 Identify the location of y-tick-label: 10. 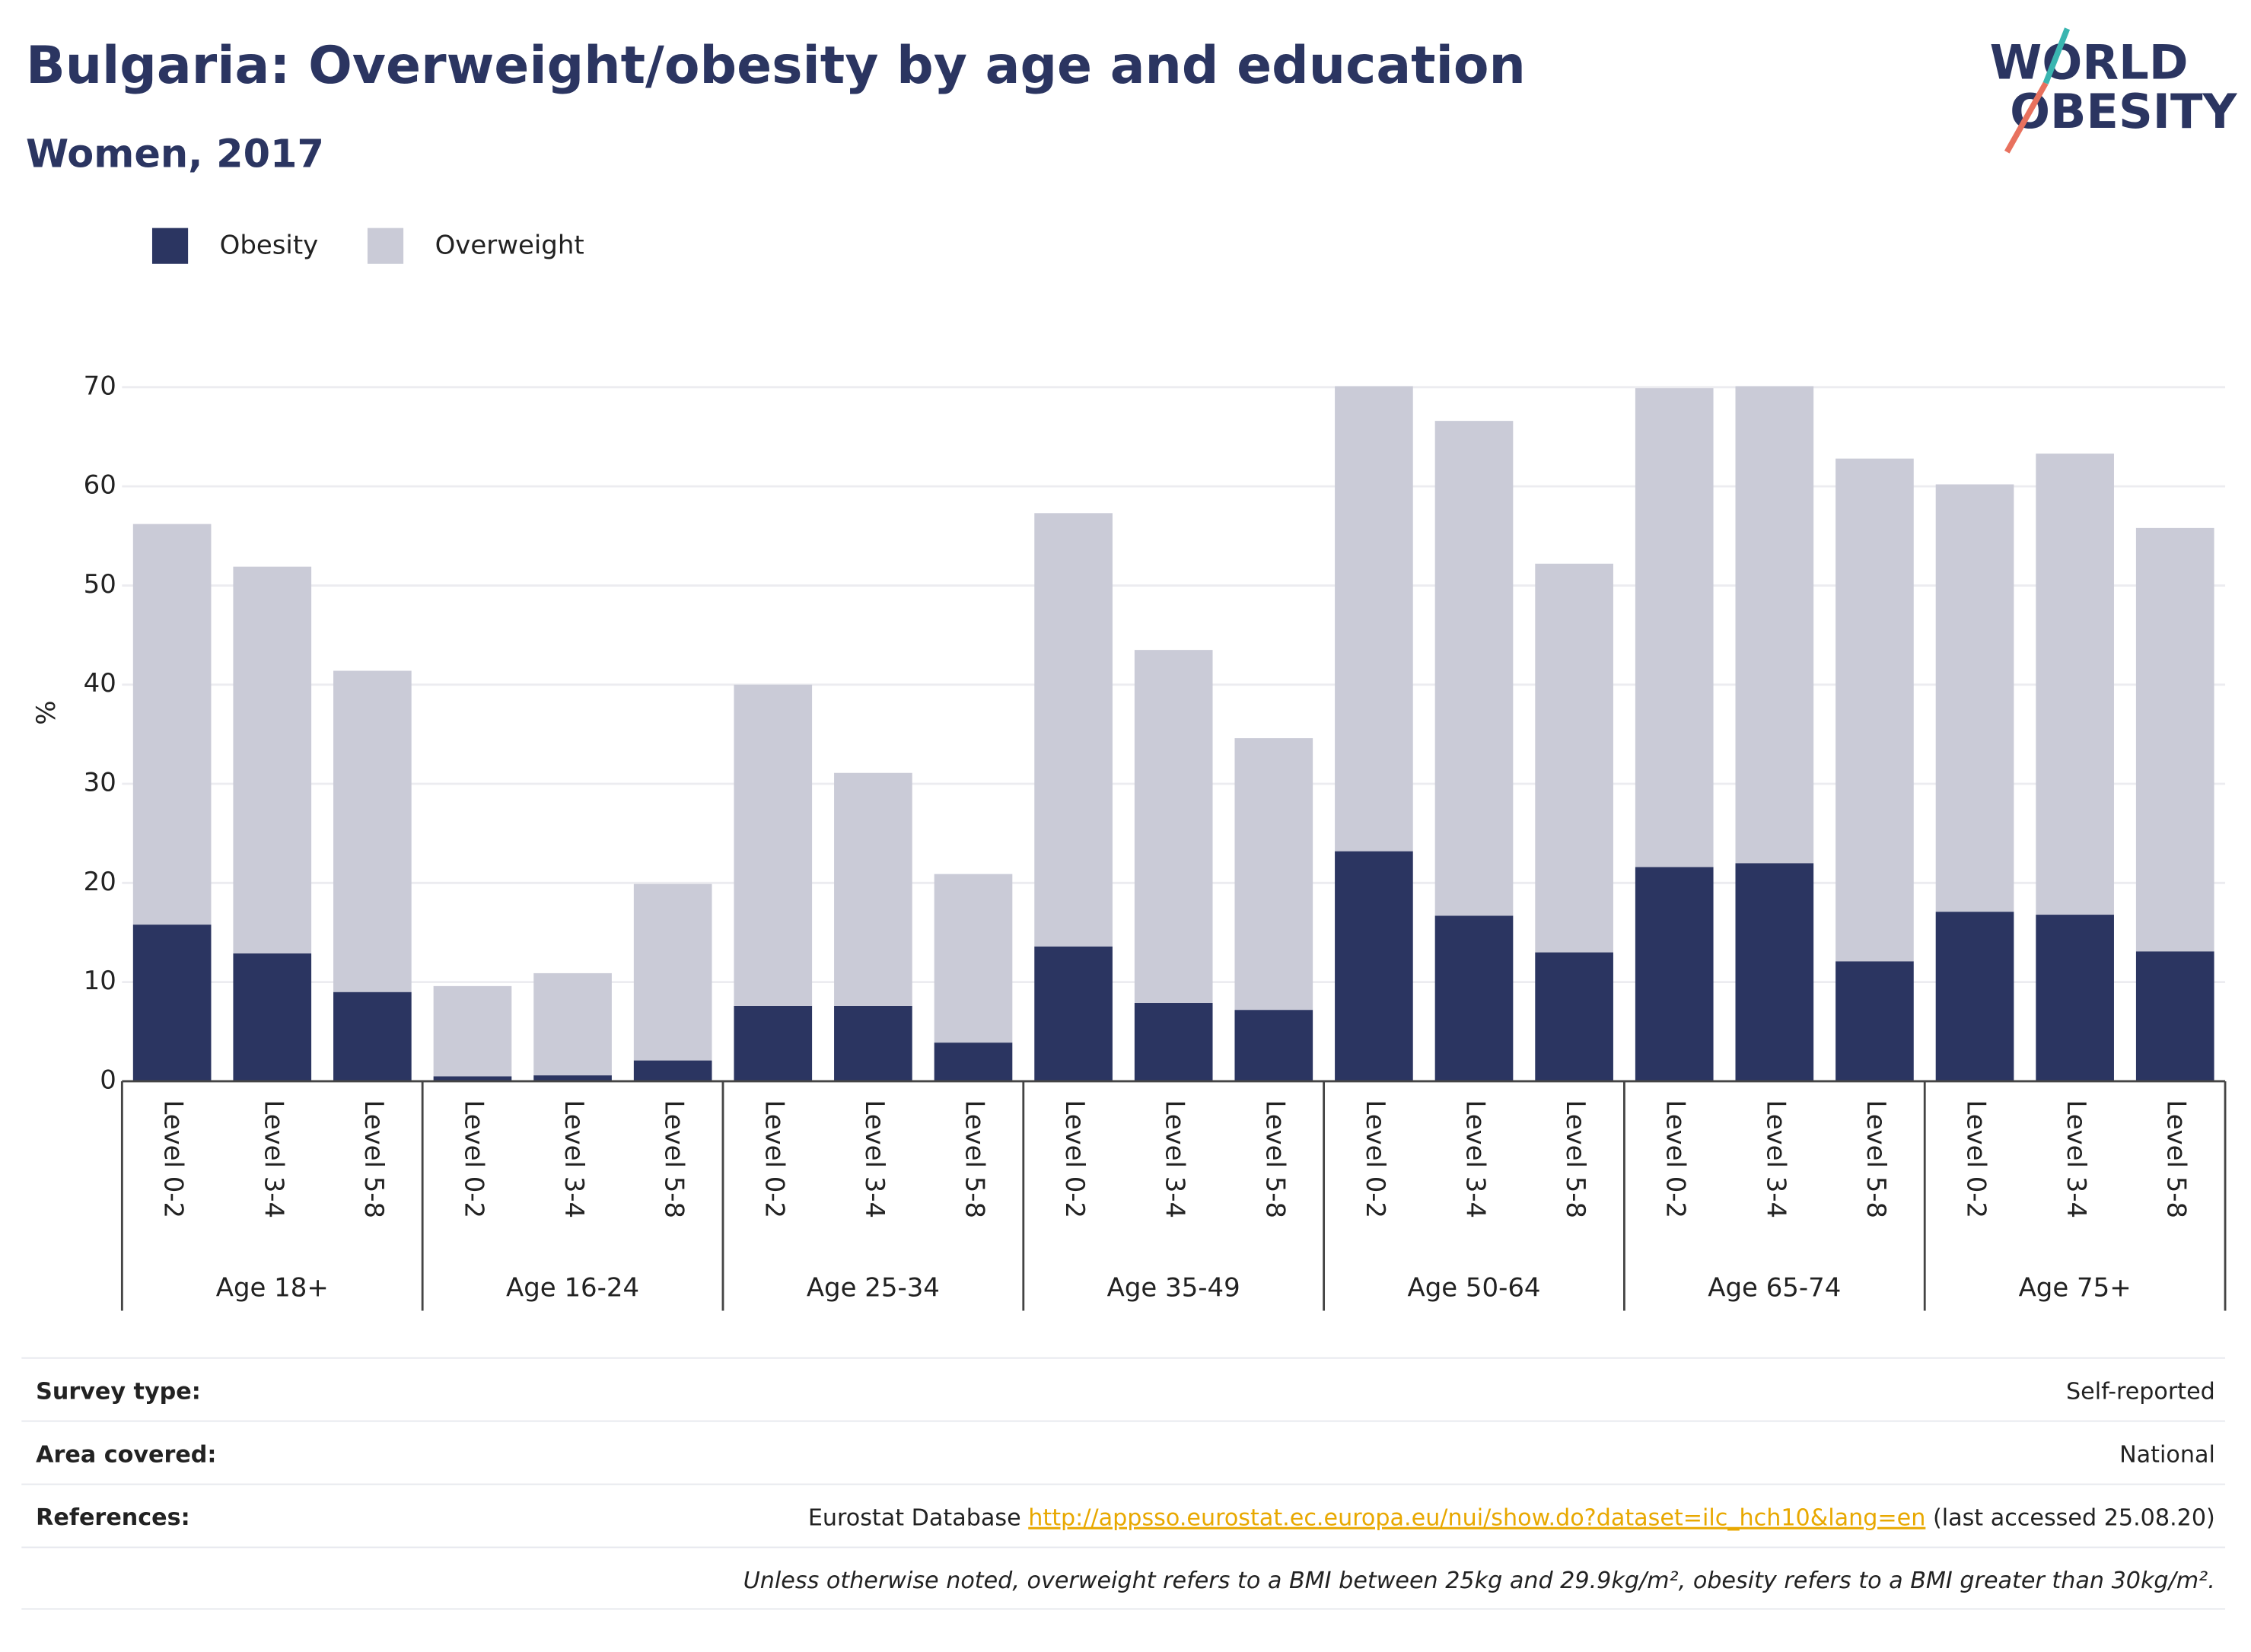
(100, 981).